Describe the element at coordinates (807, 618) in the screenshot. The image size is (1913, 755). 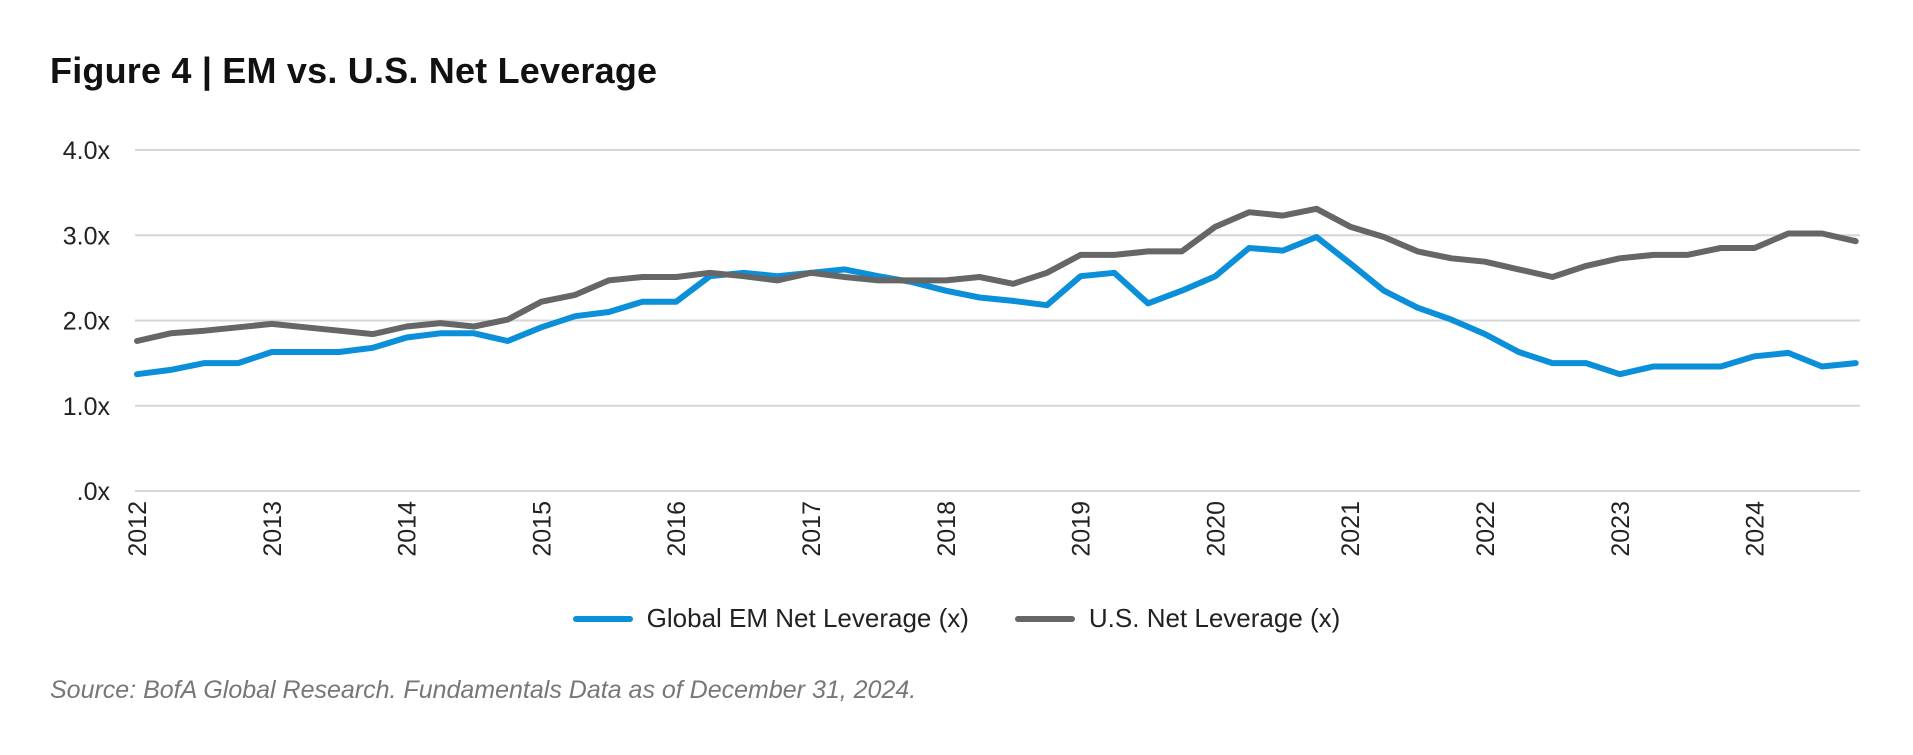
I see `legend-label-em: Global EM Net Leverage (x)` at that location.